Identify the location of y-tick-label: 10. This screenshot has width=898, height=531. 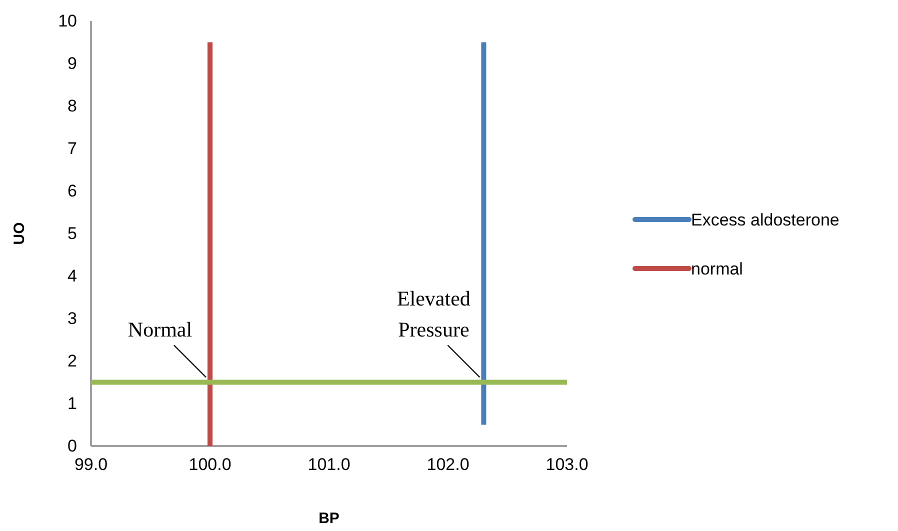
(67, 20).